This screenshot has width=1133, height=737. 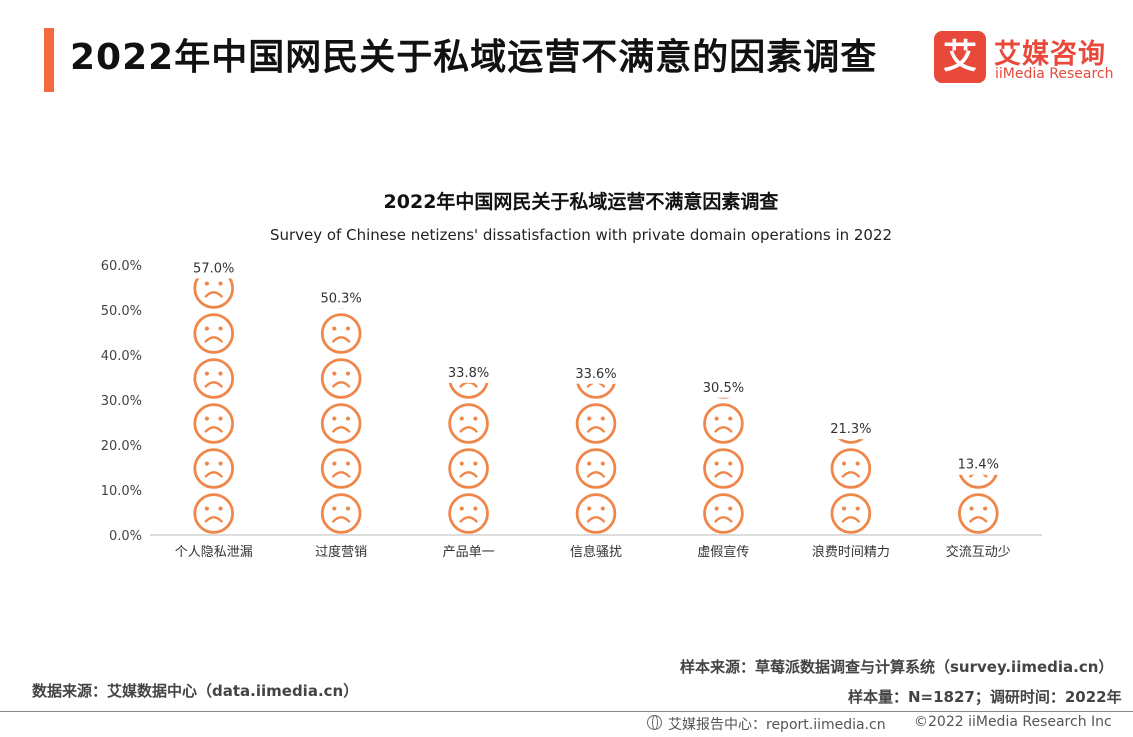 I want to click on sample-info: 样本量：N=1827；调研时间：2022年, so click(x=985, y=697).